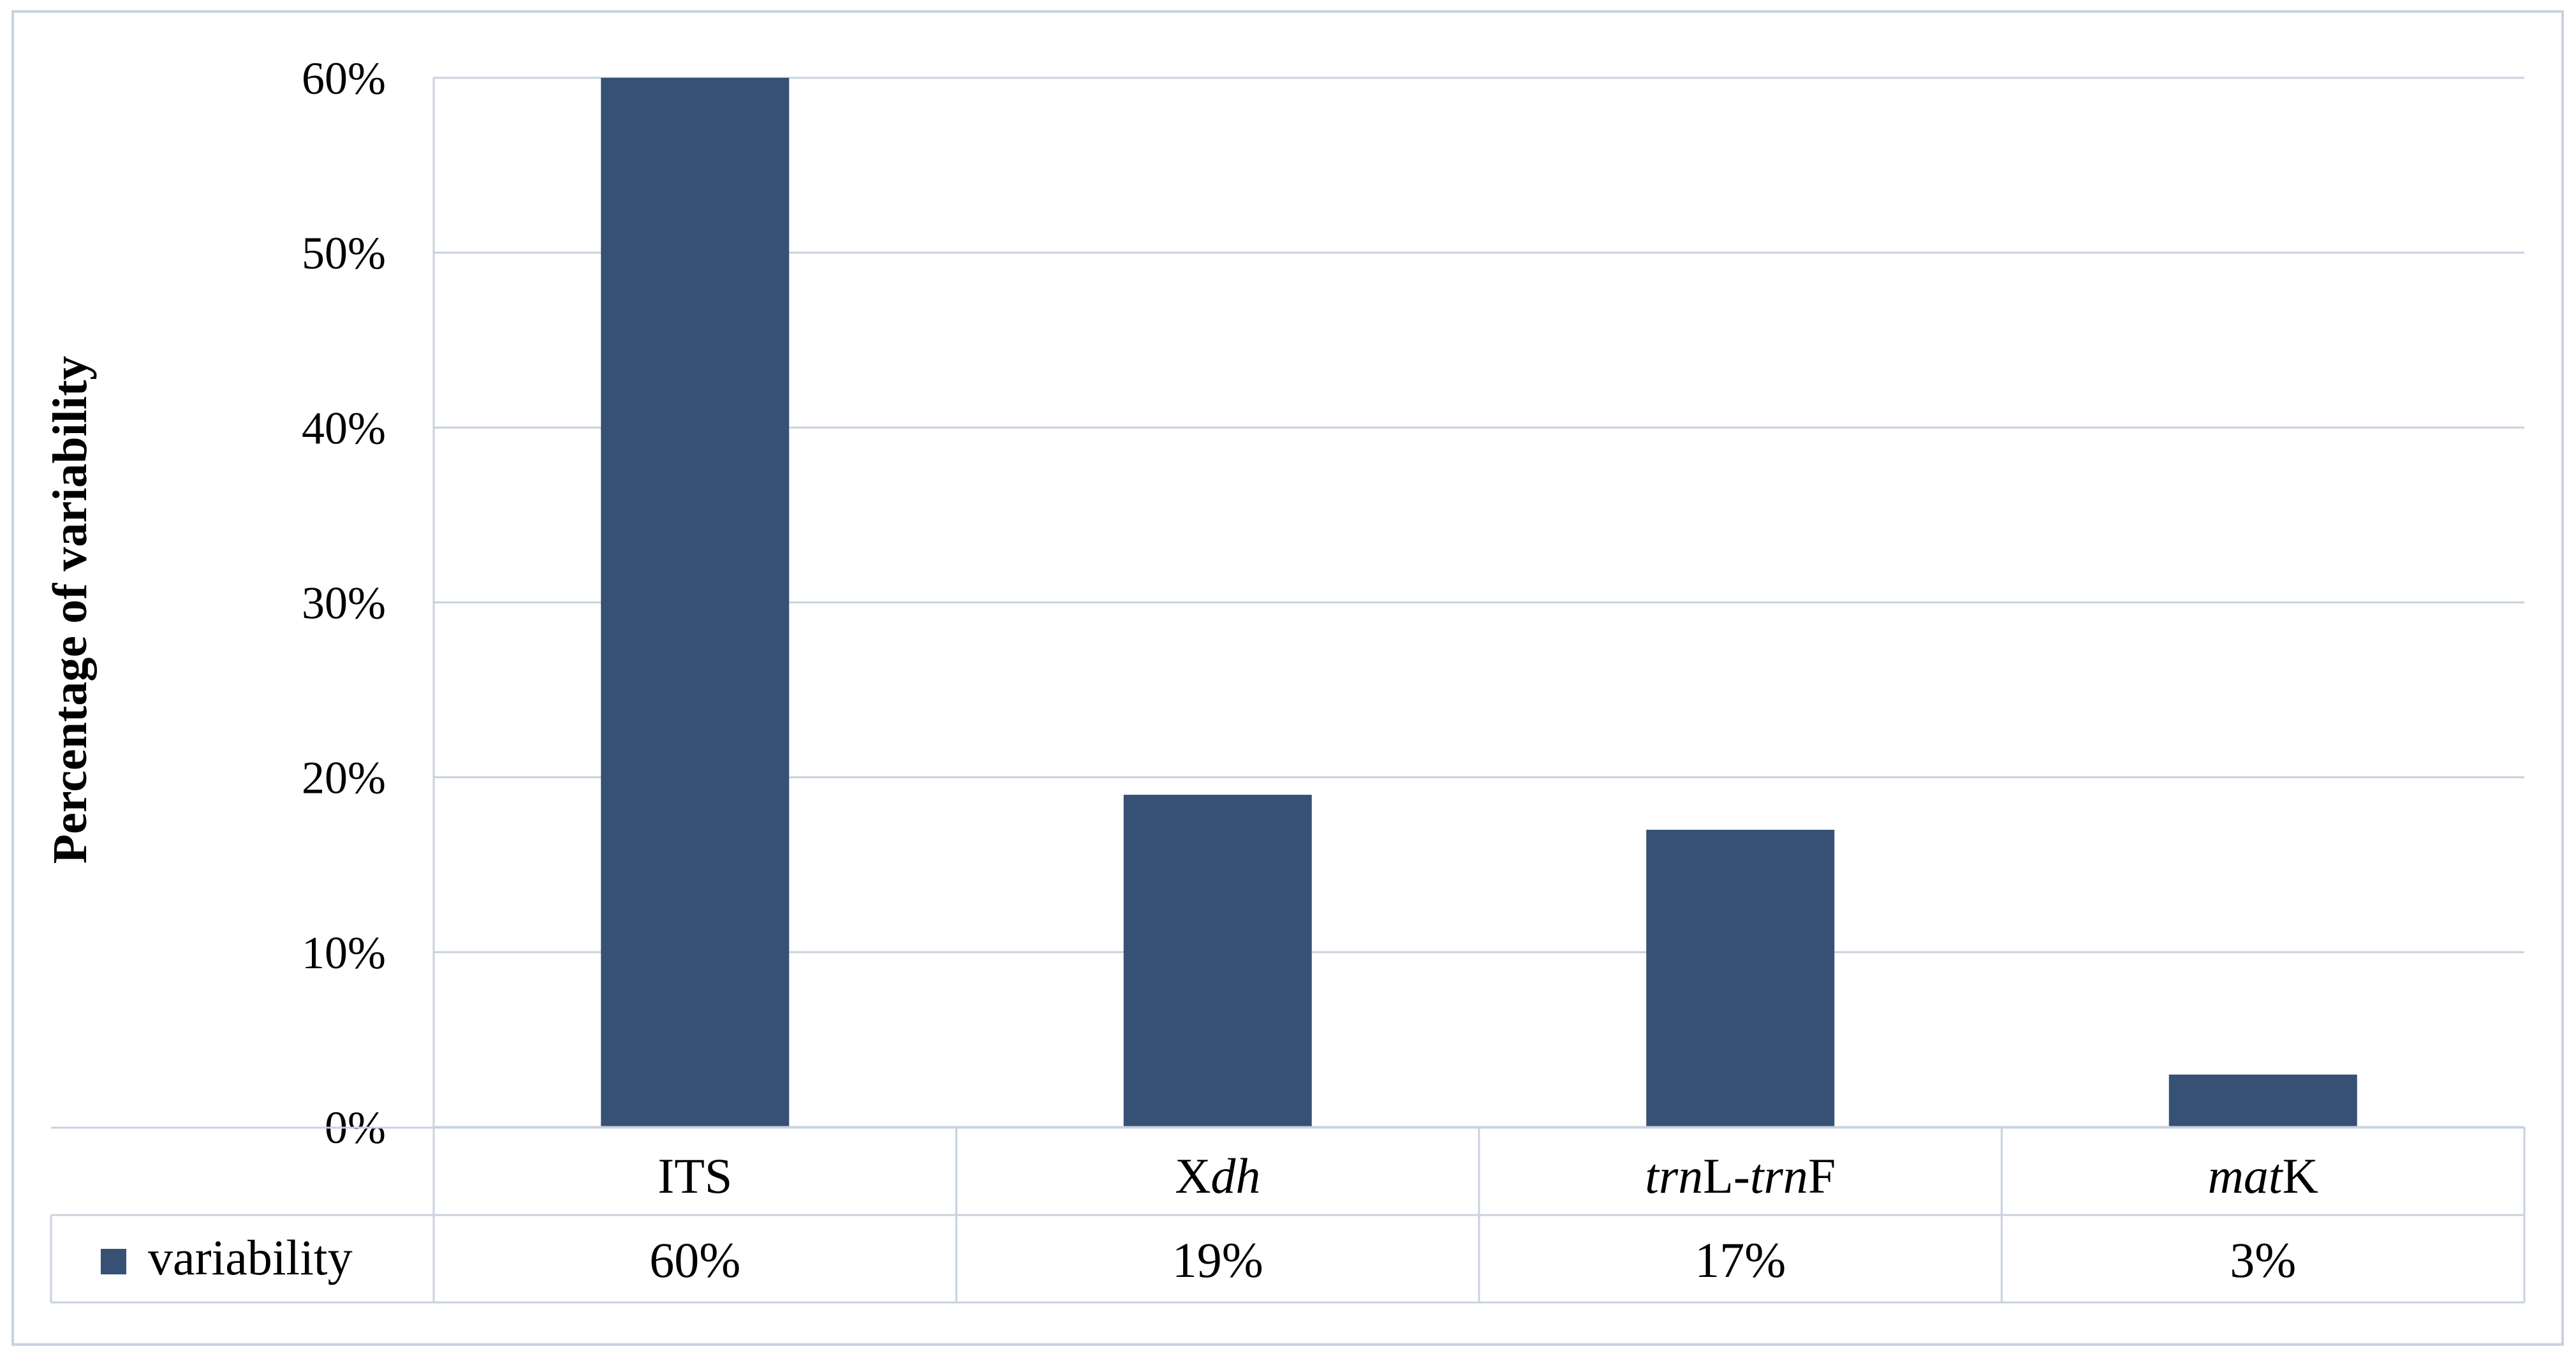  I want to click on bar-xdh, so click(1217, 961).